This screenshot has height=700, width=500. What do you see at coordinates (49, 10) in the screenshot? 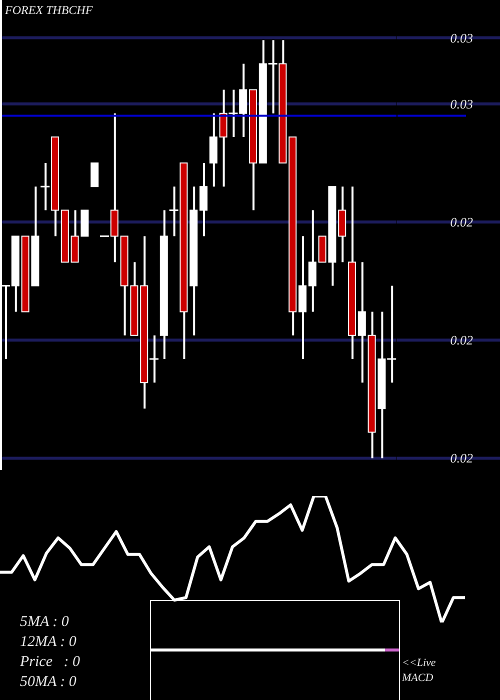
I see `chart-title: FOREX THBCHF` at bounding box center [49, 10].